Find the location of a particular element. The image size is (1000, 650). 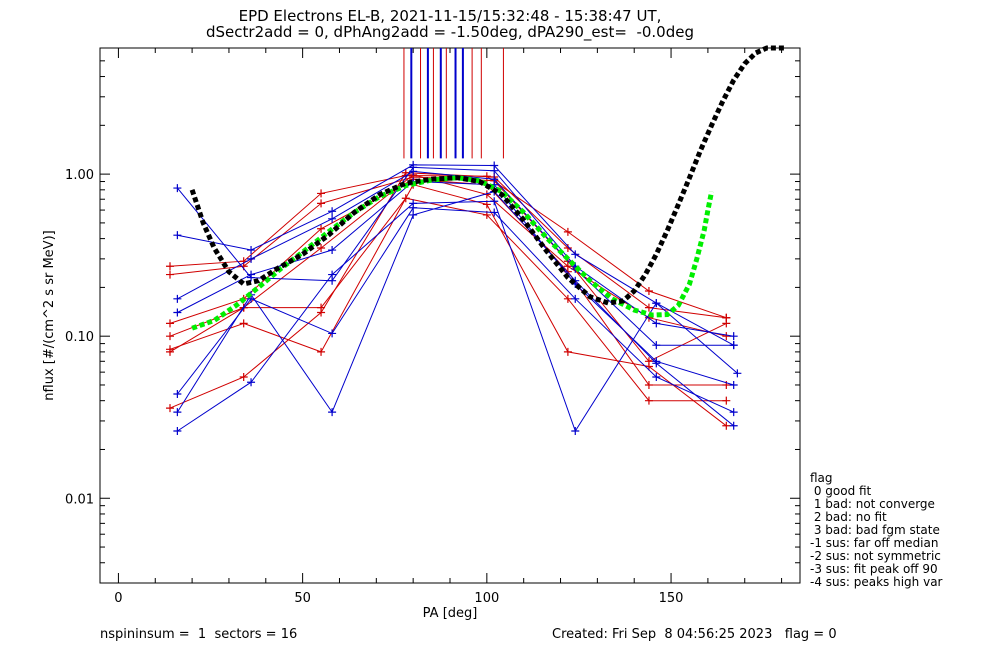

x-tick-label: 50 is located at coordinates (302, 598).